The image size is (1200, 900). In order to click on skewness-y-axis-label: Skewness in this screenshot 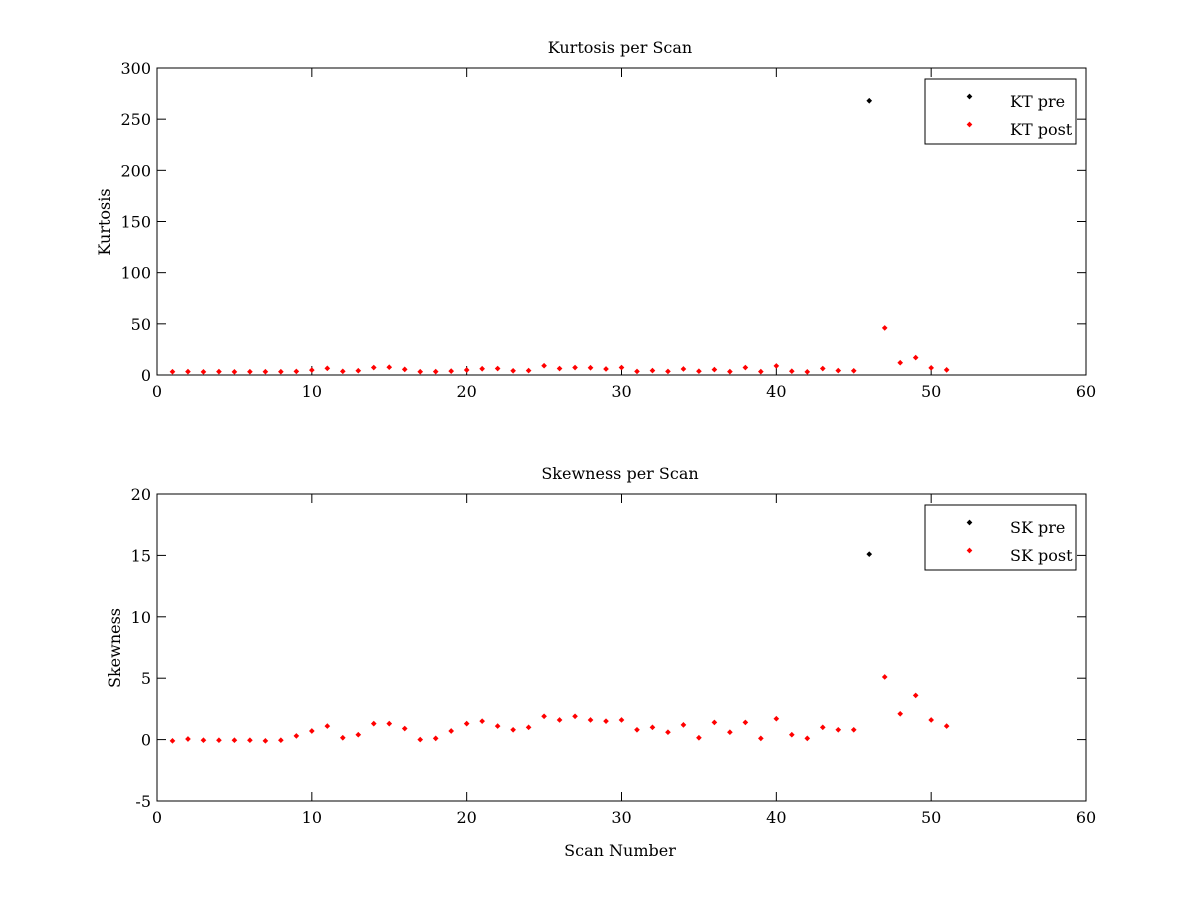, I will do `click(114, 648)`.